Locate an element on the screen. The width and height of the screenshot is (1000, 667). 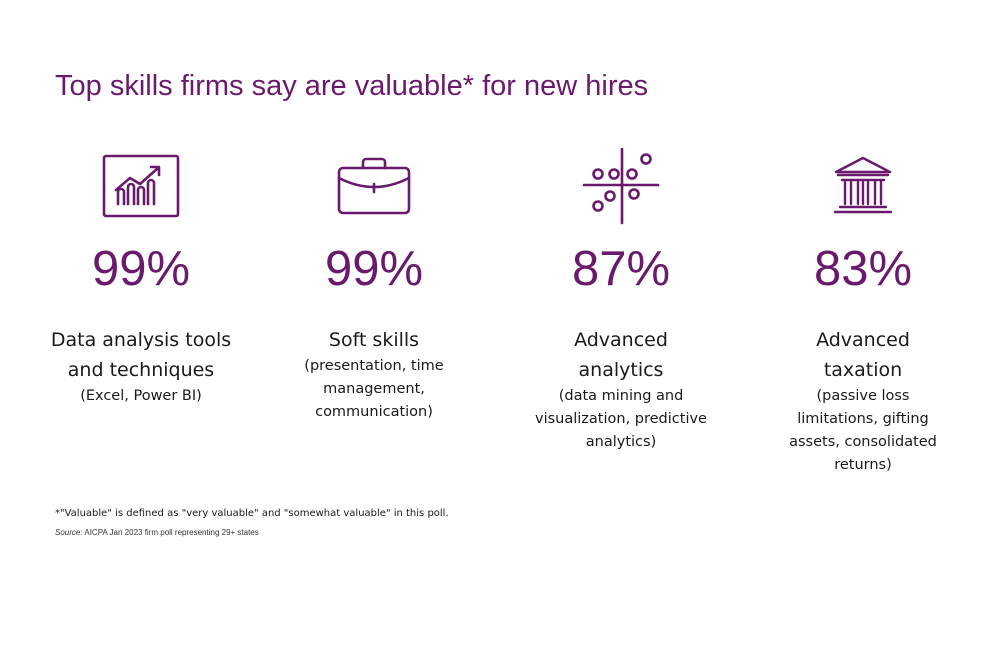
bank-building-icon is located at coordinates (863, 186).